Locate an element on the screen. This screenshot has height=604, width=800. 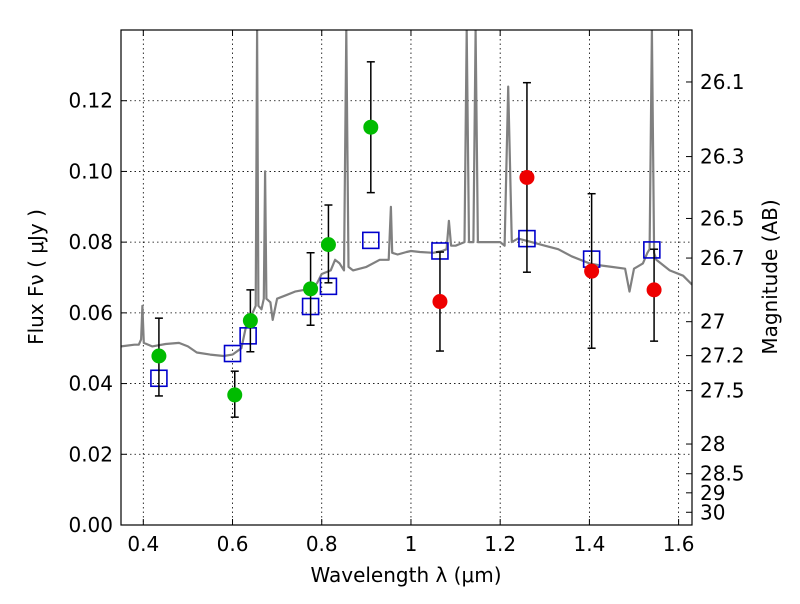
x-tick-label: 1.2 is located at coordinates (500, 544).